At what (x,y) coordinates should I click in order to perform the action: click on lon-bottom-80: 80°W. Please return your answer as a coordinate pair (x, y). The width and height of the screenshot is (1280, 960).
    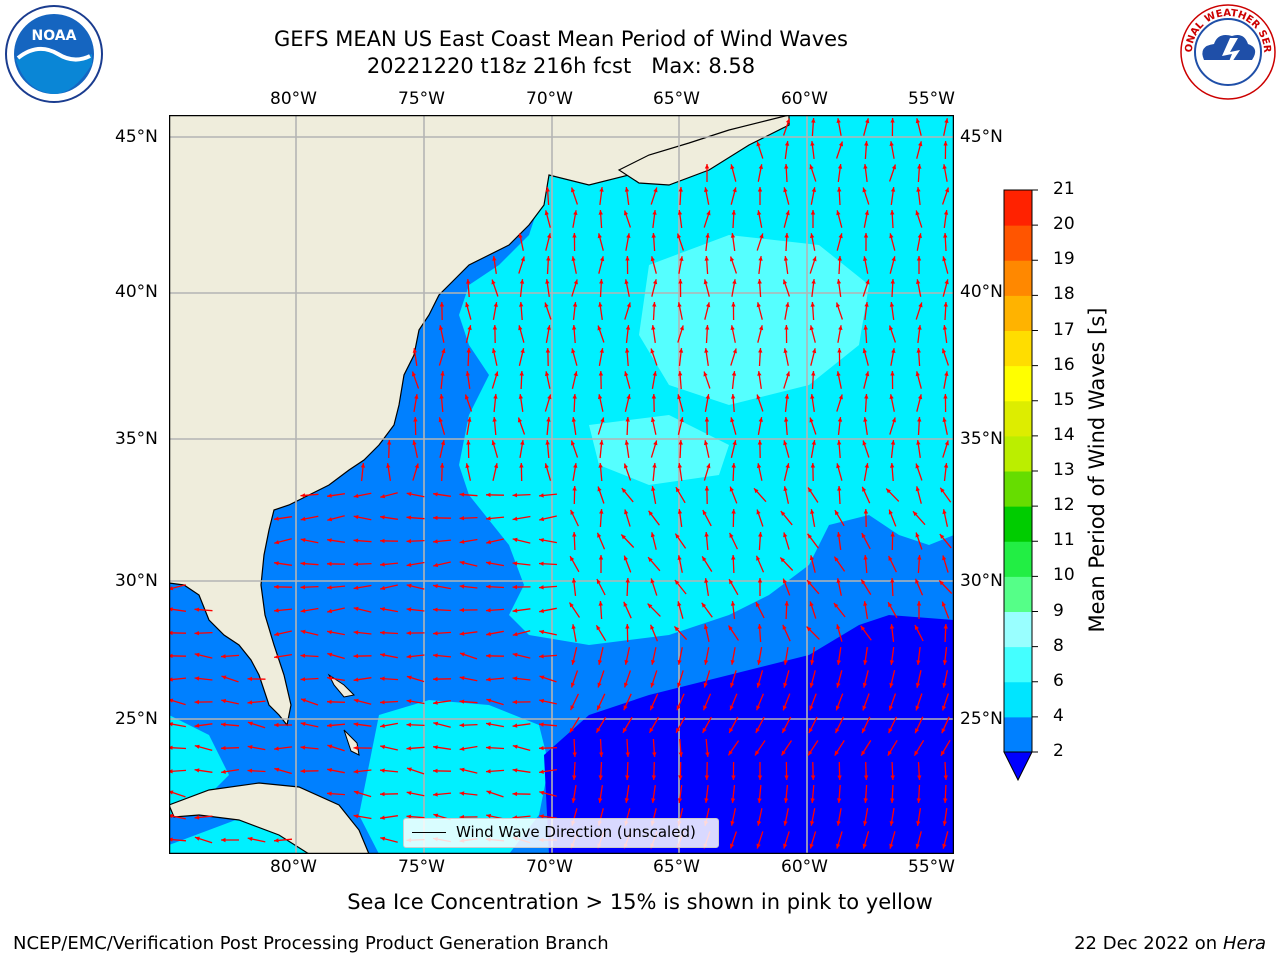
    Looking at the image, I should click on (293, 867).